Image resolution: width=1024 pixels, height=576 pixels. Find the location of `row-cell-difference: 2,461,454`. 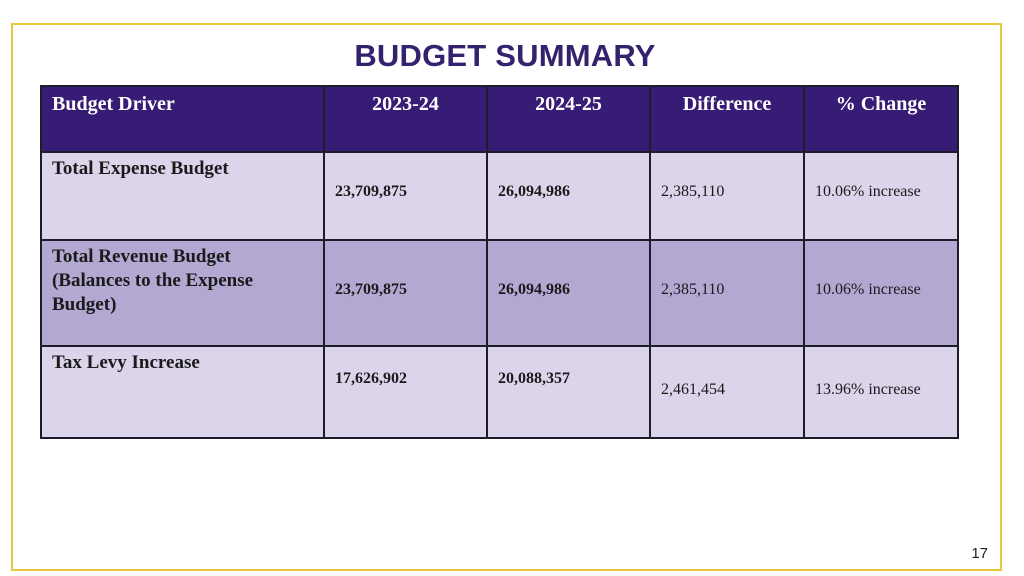

row-cell-difference: 2,461,454 is located at coordinates (727, 392).